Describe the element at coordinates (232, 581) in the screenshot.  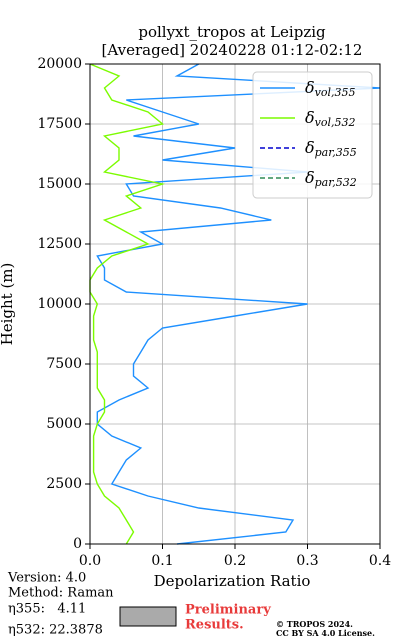
I see `x-axis-label: Depolarization Ratio` at that location.